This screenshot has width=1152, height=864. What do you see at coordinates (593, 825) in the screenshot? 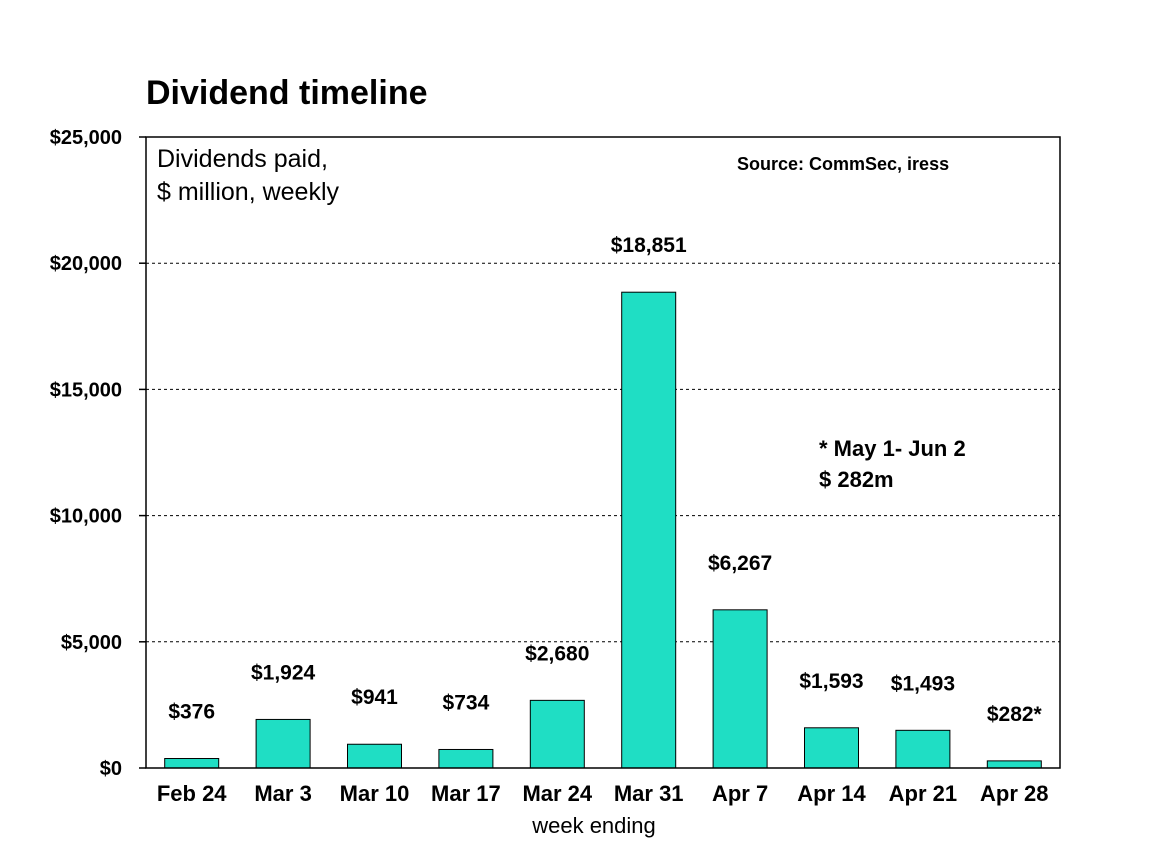
I see `x-axis-label: week ending` at bounding box center [593, 825].